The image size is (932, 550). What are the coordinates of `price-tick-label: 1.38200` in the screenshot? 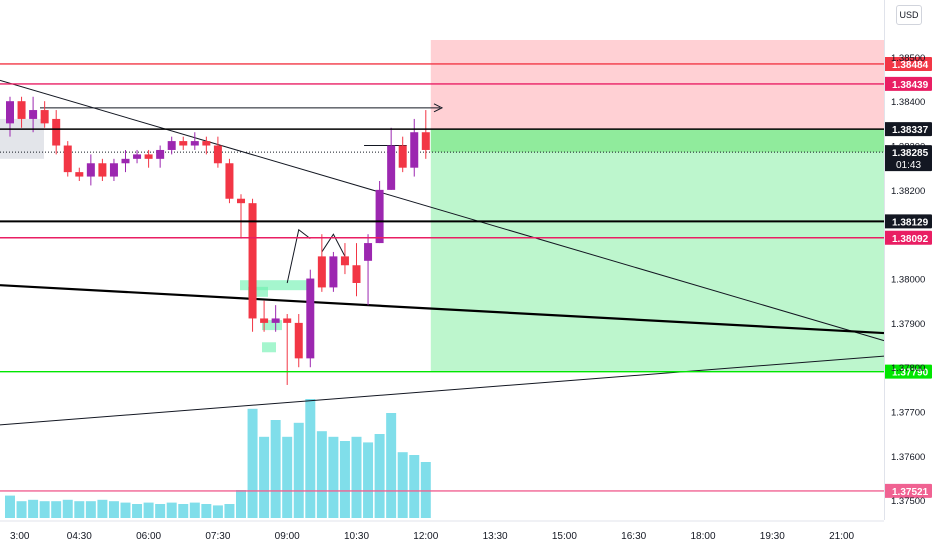 It's located at (908, 191).